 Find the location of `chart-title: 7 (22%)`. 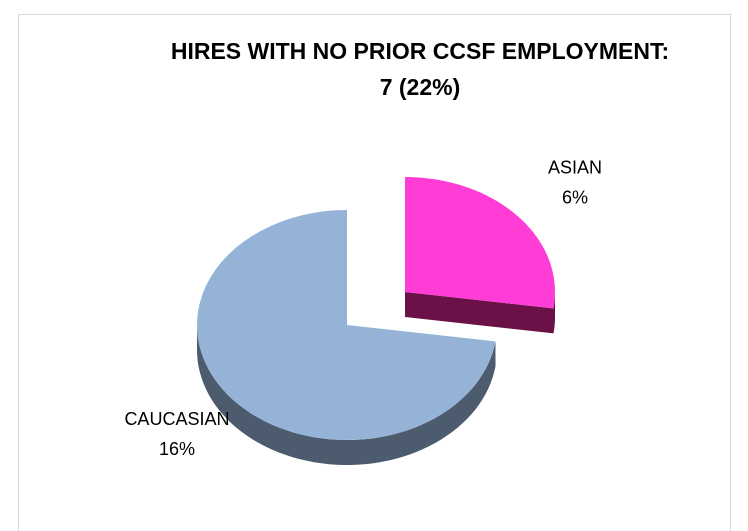

chart-title: 7 (22%) is located at coordinates (420, 87).